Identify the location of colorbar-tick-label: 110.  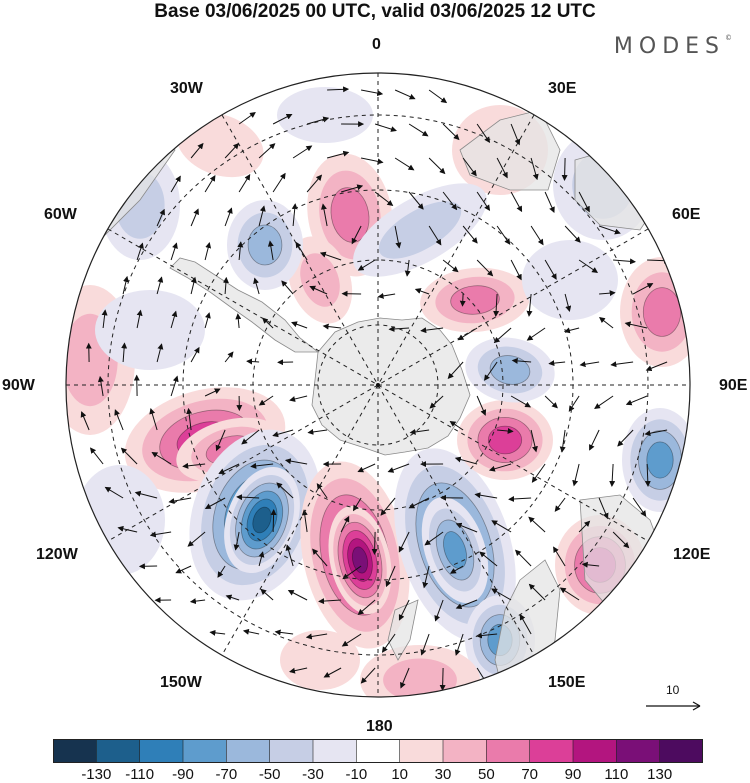
(616, 774).